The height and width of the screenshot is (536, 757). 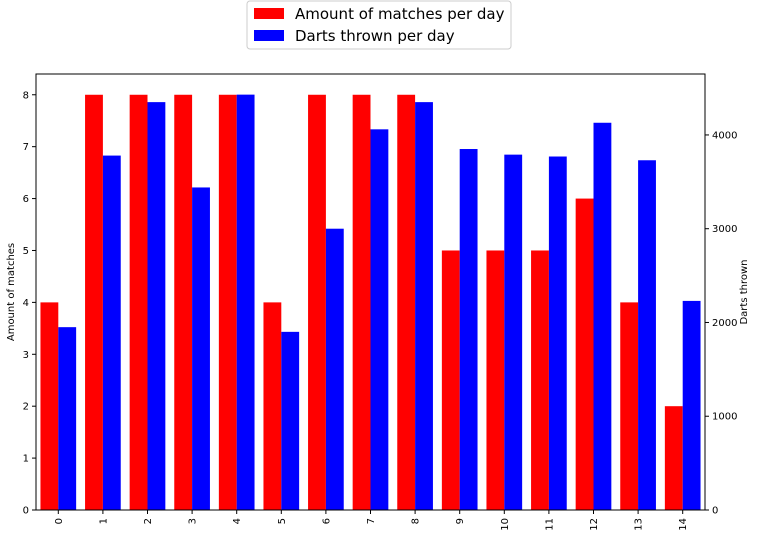 What do you see at coordinates (639, 524) in the screenshot?
I see `x-tick-label: 13` at bounding box center [639, 524].